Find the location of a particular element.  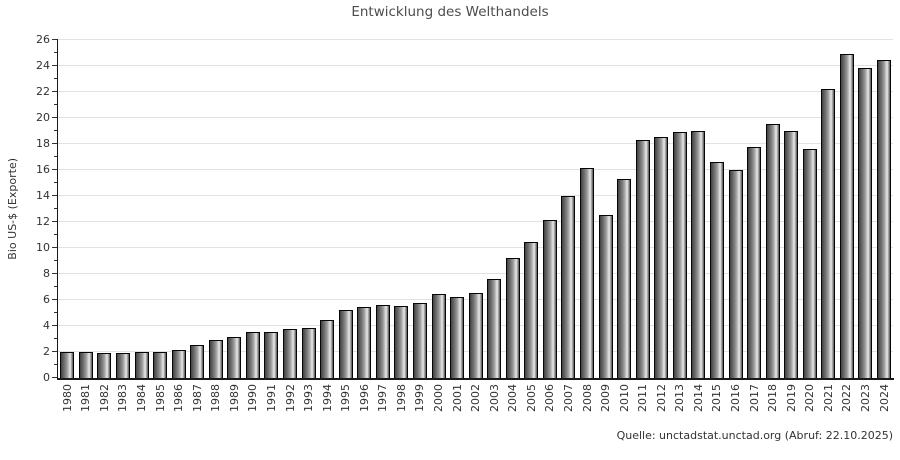

x-tick-cell: 1986 is located at coordinates (178, 398).